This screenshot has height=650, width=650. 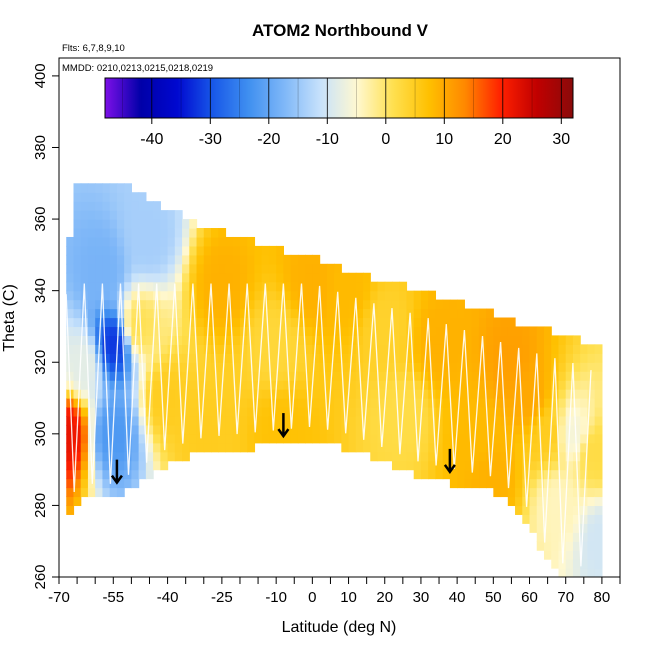 What do you see at coordinates (283, 449) in the screenshot?
I see `arrow-markers` at bounding box center [283, 449].